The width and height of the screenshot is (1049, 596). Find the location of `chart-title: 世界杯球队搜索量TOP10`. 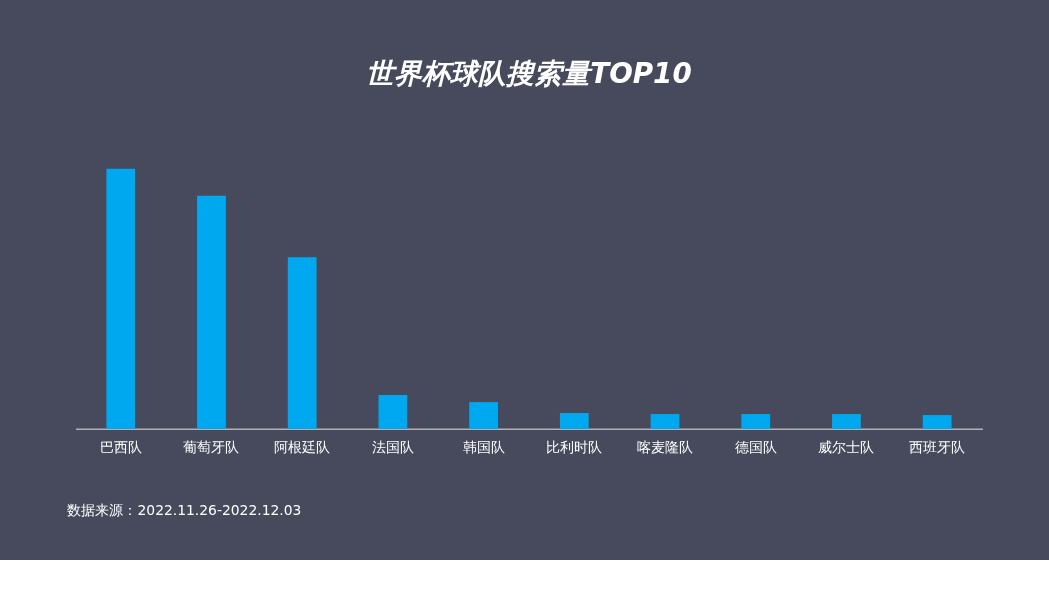

chart-title: 世界杯球队搜索量TOP10 is located at coordinates (529, 74).